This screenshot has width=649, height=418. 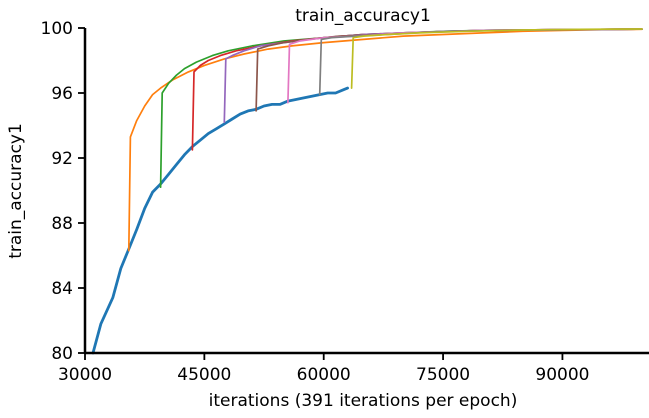 I want to click on y-axis-label: train_accuracy1, so click(x=16, y=191).